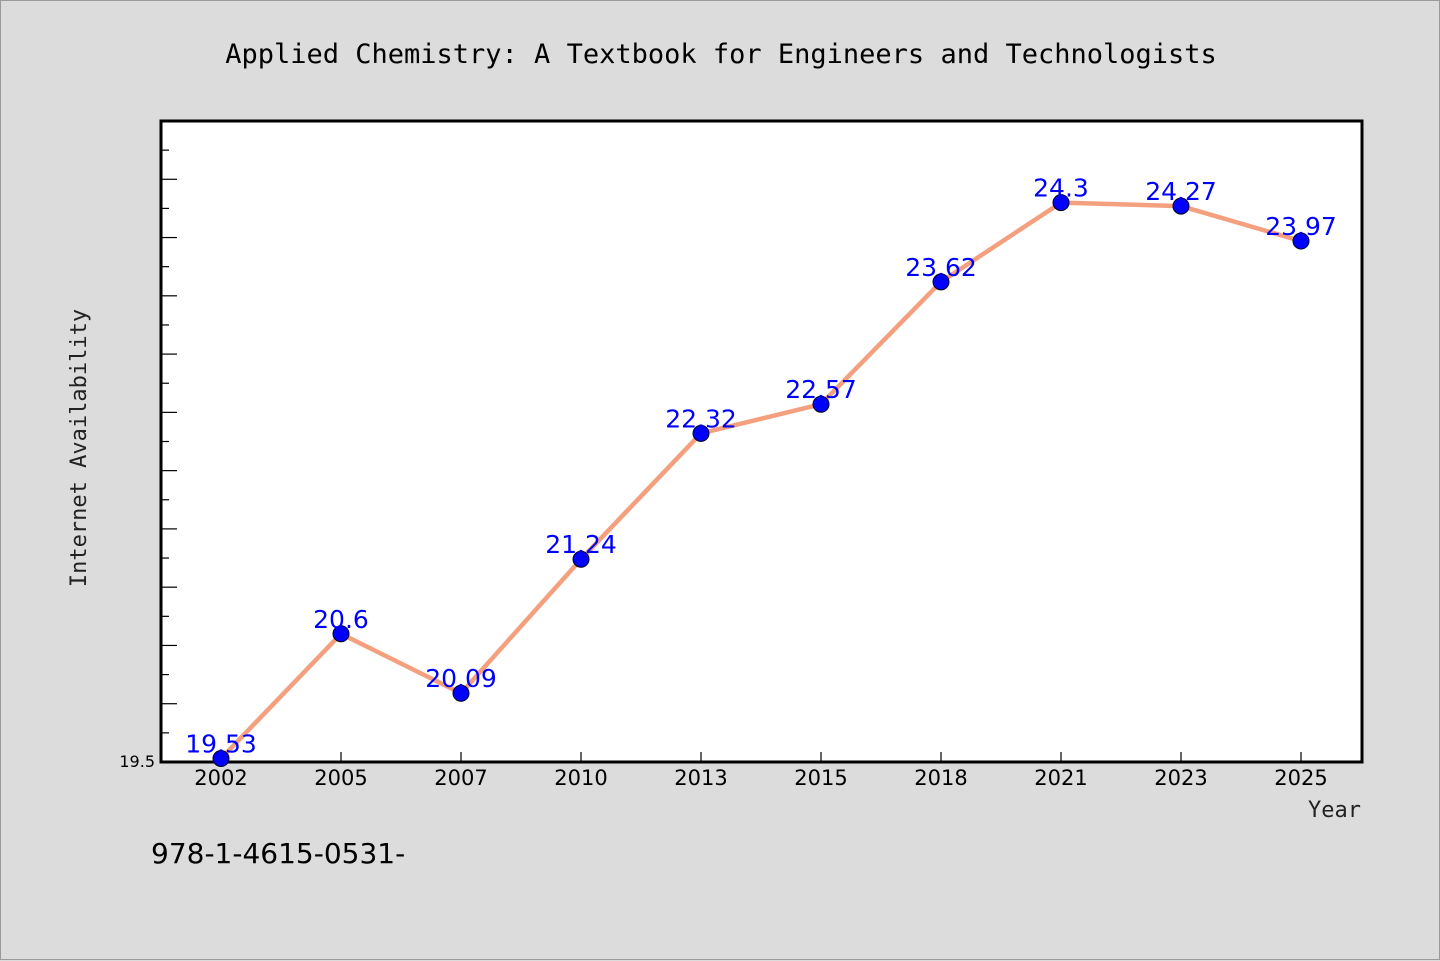 The image size is (1440, 961). Describe the element at coordinates (941, 282) in the screenshot. I see `data-point-2018` at that location.